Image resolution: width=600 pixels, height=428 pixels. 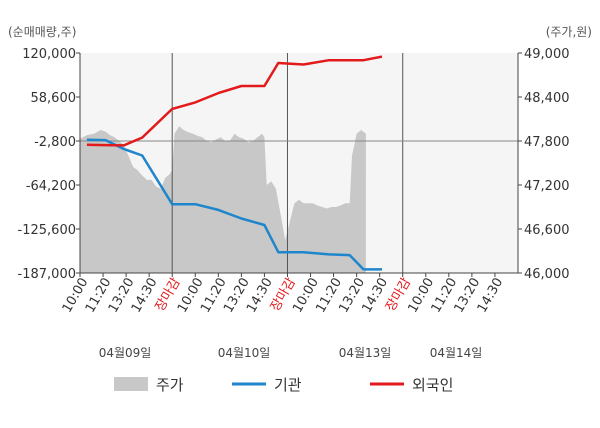 I want to click on legend-label: 외국인, so click(x=432, y=385).